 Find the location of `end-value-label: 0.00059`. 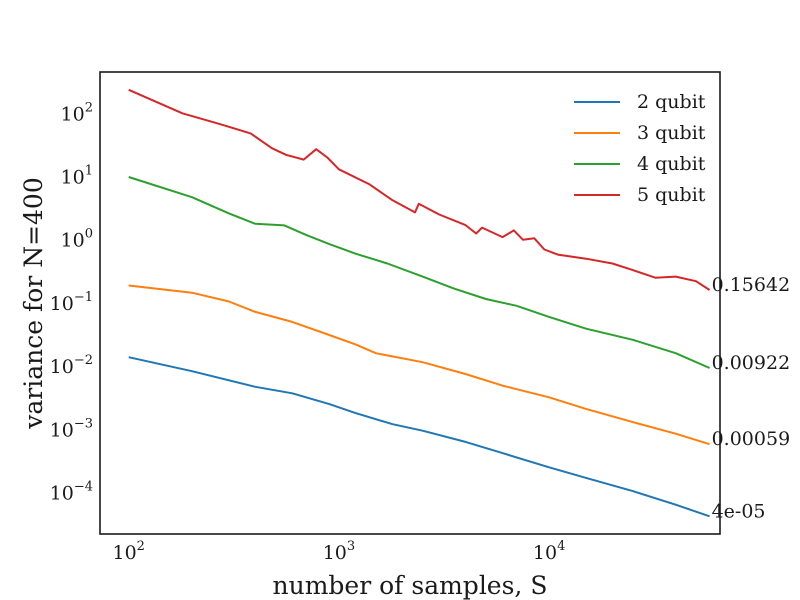

end-value-label: 0.00059 is located at coordinates (751, 439).